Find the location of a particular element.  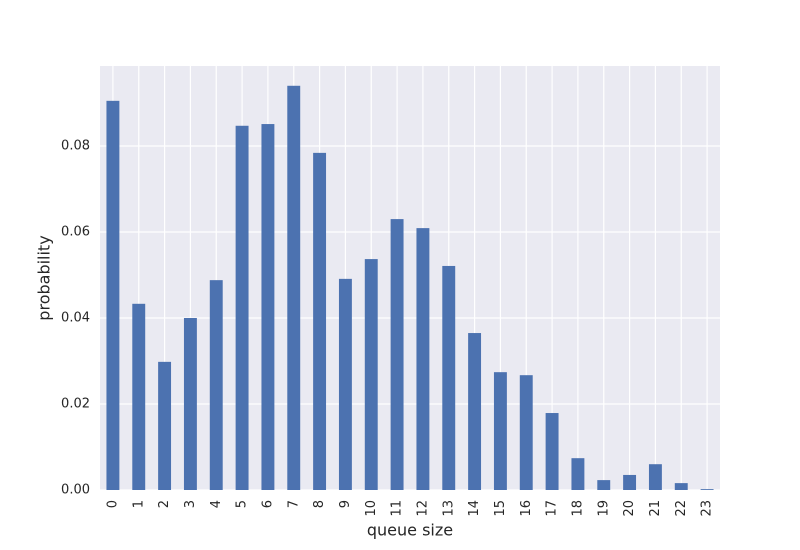

y-tick-label: 0.02 is located at coordinates (75, 403).